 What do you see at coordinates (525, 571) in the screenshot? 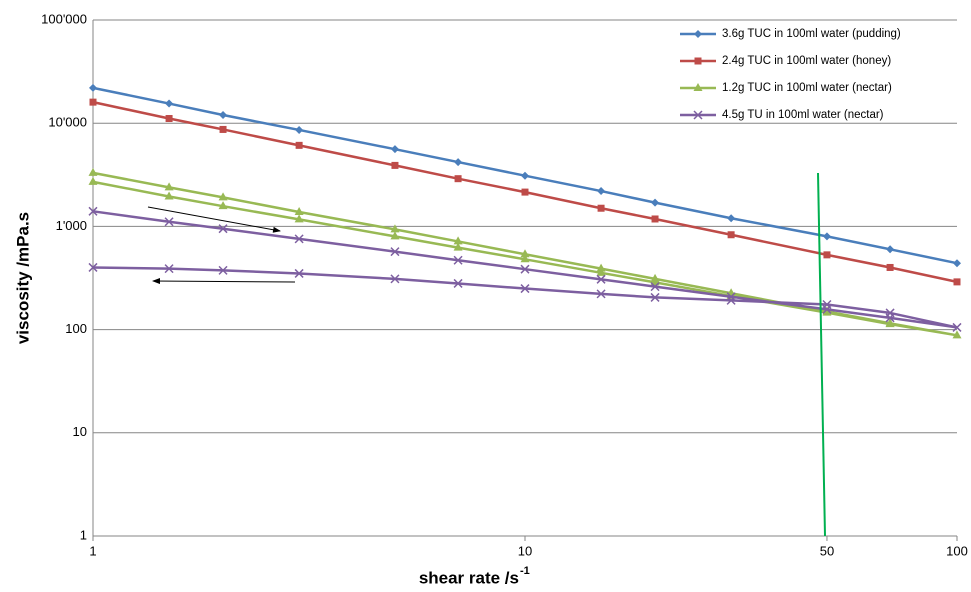
I see `x-axis-label-sup: -1` at bounding box center [525, 571].